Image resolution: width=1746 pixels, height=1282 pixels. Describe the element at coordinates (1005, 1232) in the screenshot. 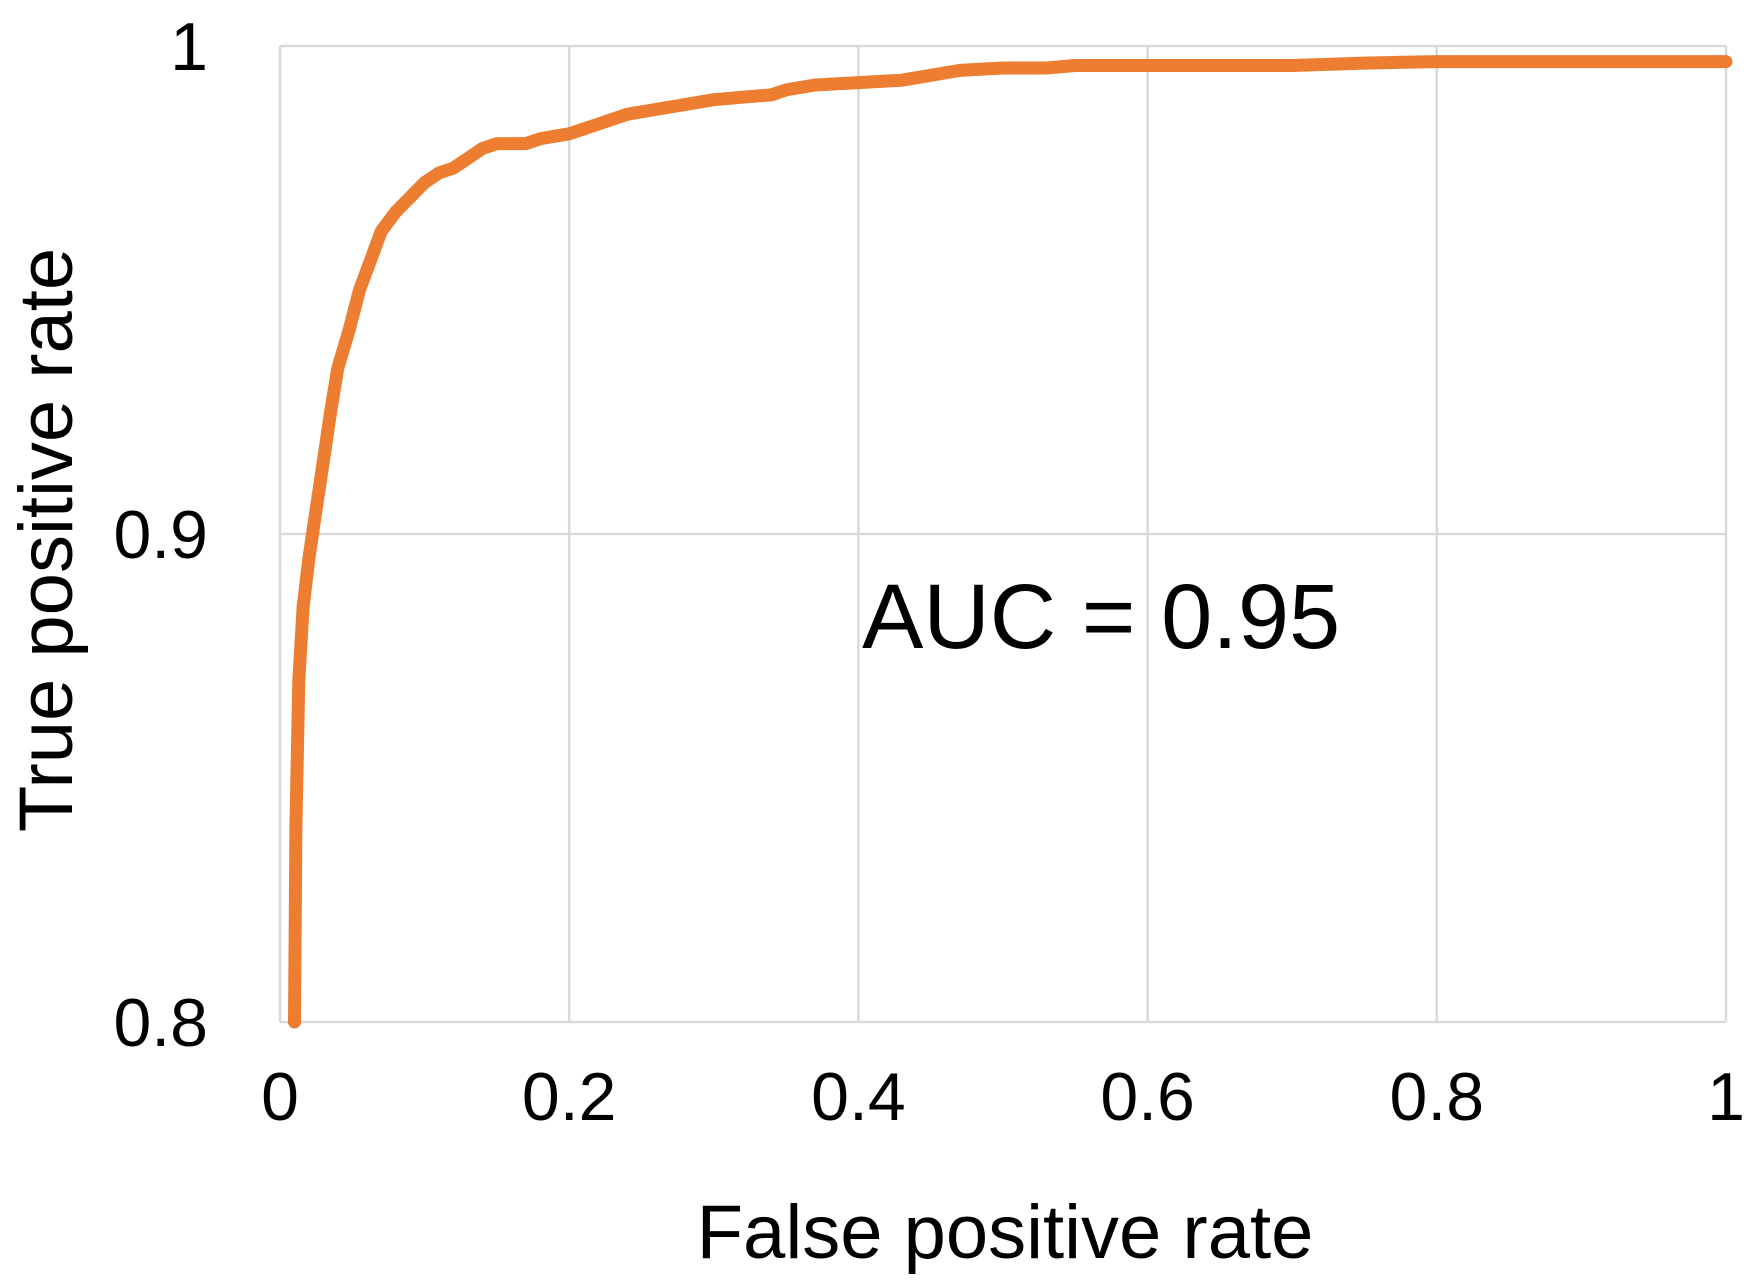

I see `x-axis-title: False positive rate` at that location.